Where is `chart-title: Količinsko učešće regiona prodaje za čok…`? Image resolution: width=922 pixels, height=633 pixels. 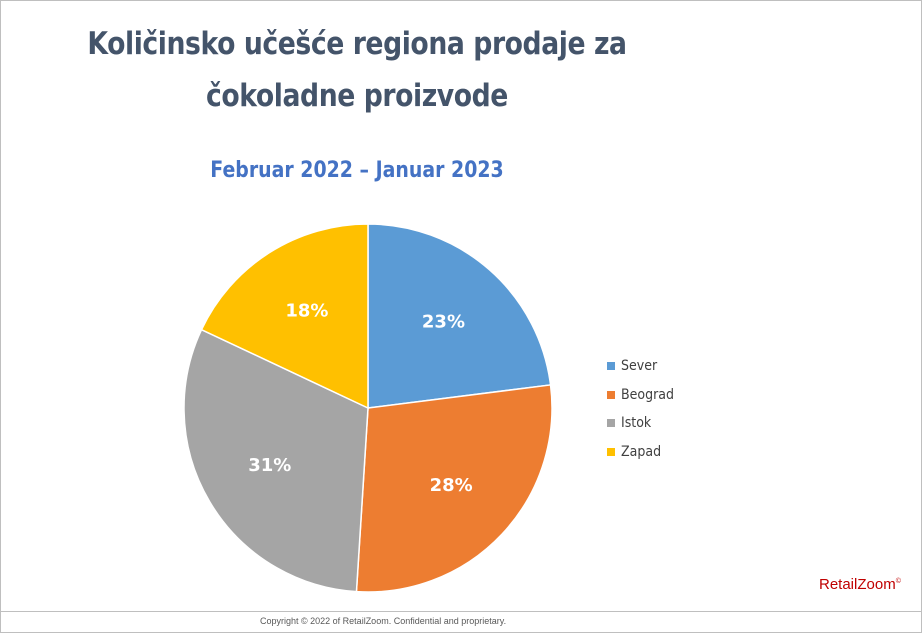 chart-title: Količinsko učešće regiona prodaje za čok… is located at coordinates (357, 70).